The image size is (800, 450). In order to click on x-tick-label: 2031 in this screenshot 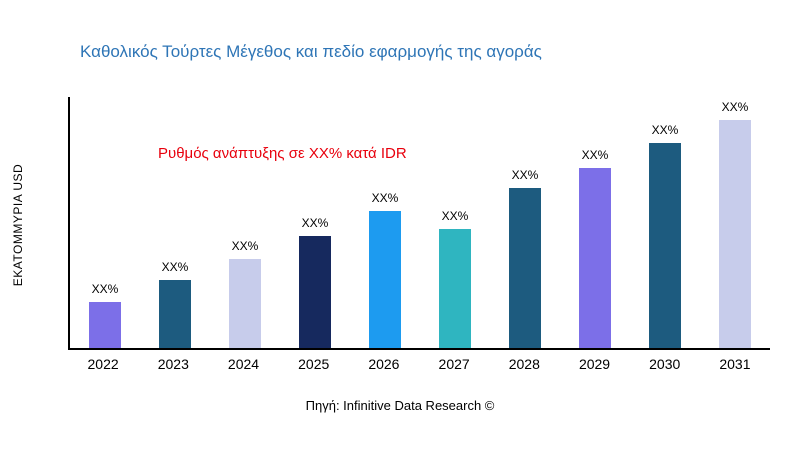, I will do `click(735, 364)`.